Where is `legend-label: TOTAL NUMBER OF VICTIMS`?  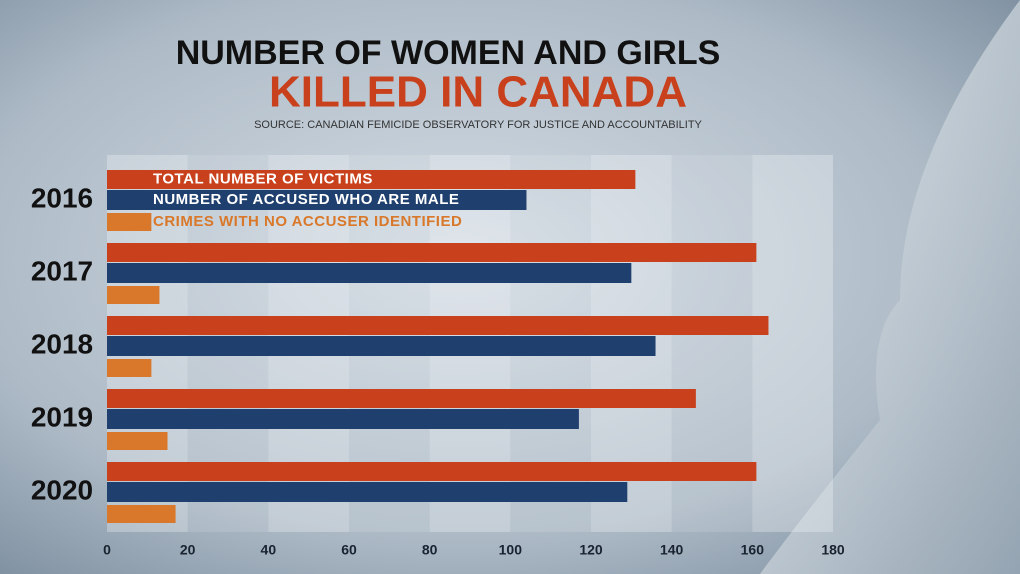 legend-label: TOTAL NUMBER OF VICTIMS is located at coordinates (263, 178).